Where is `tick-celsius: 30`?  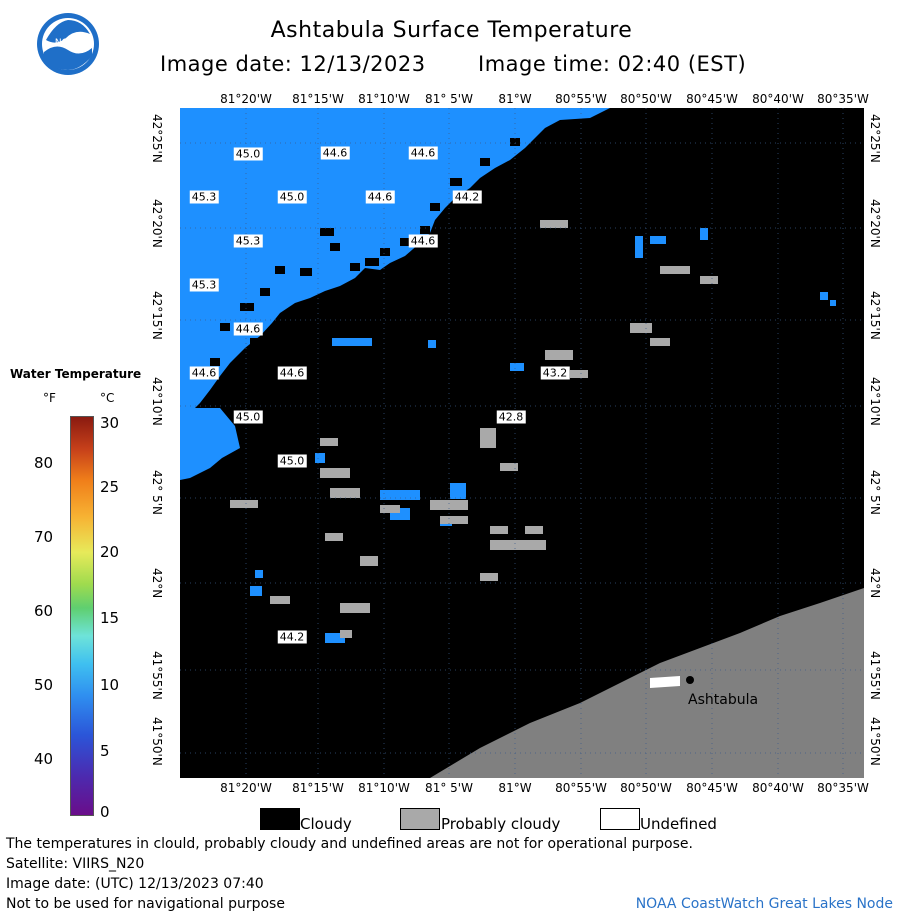 tick-celsius: 30 is located at coordinates (110, 423).